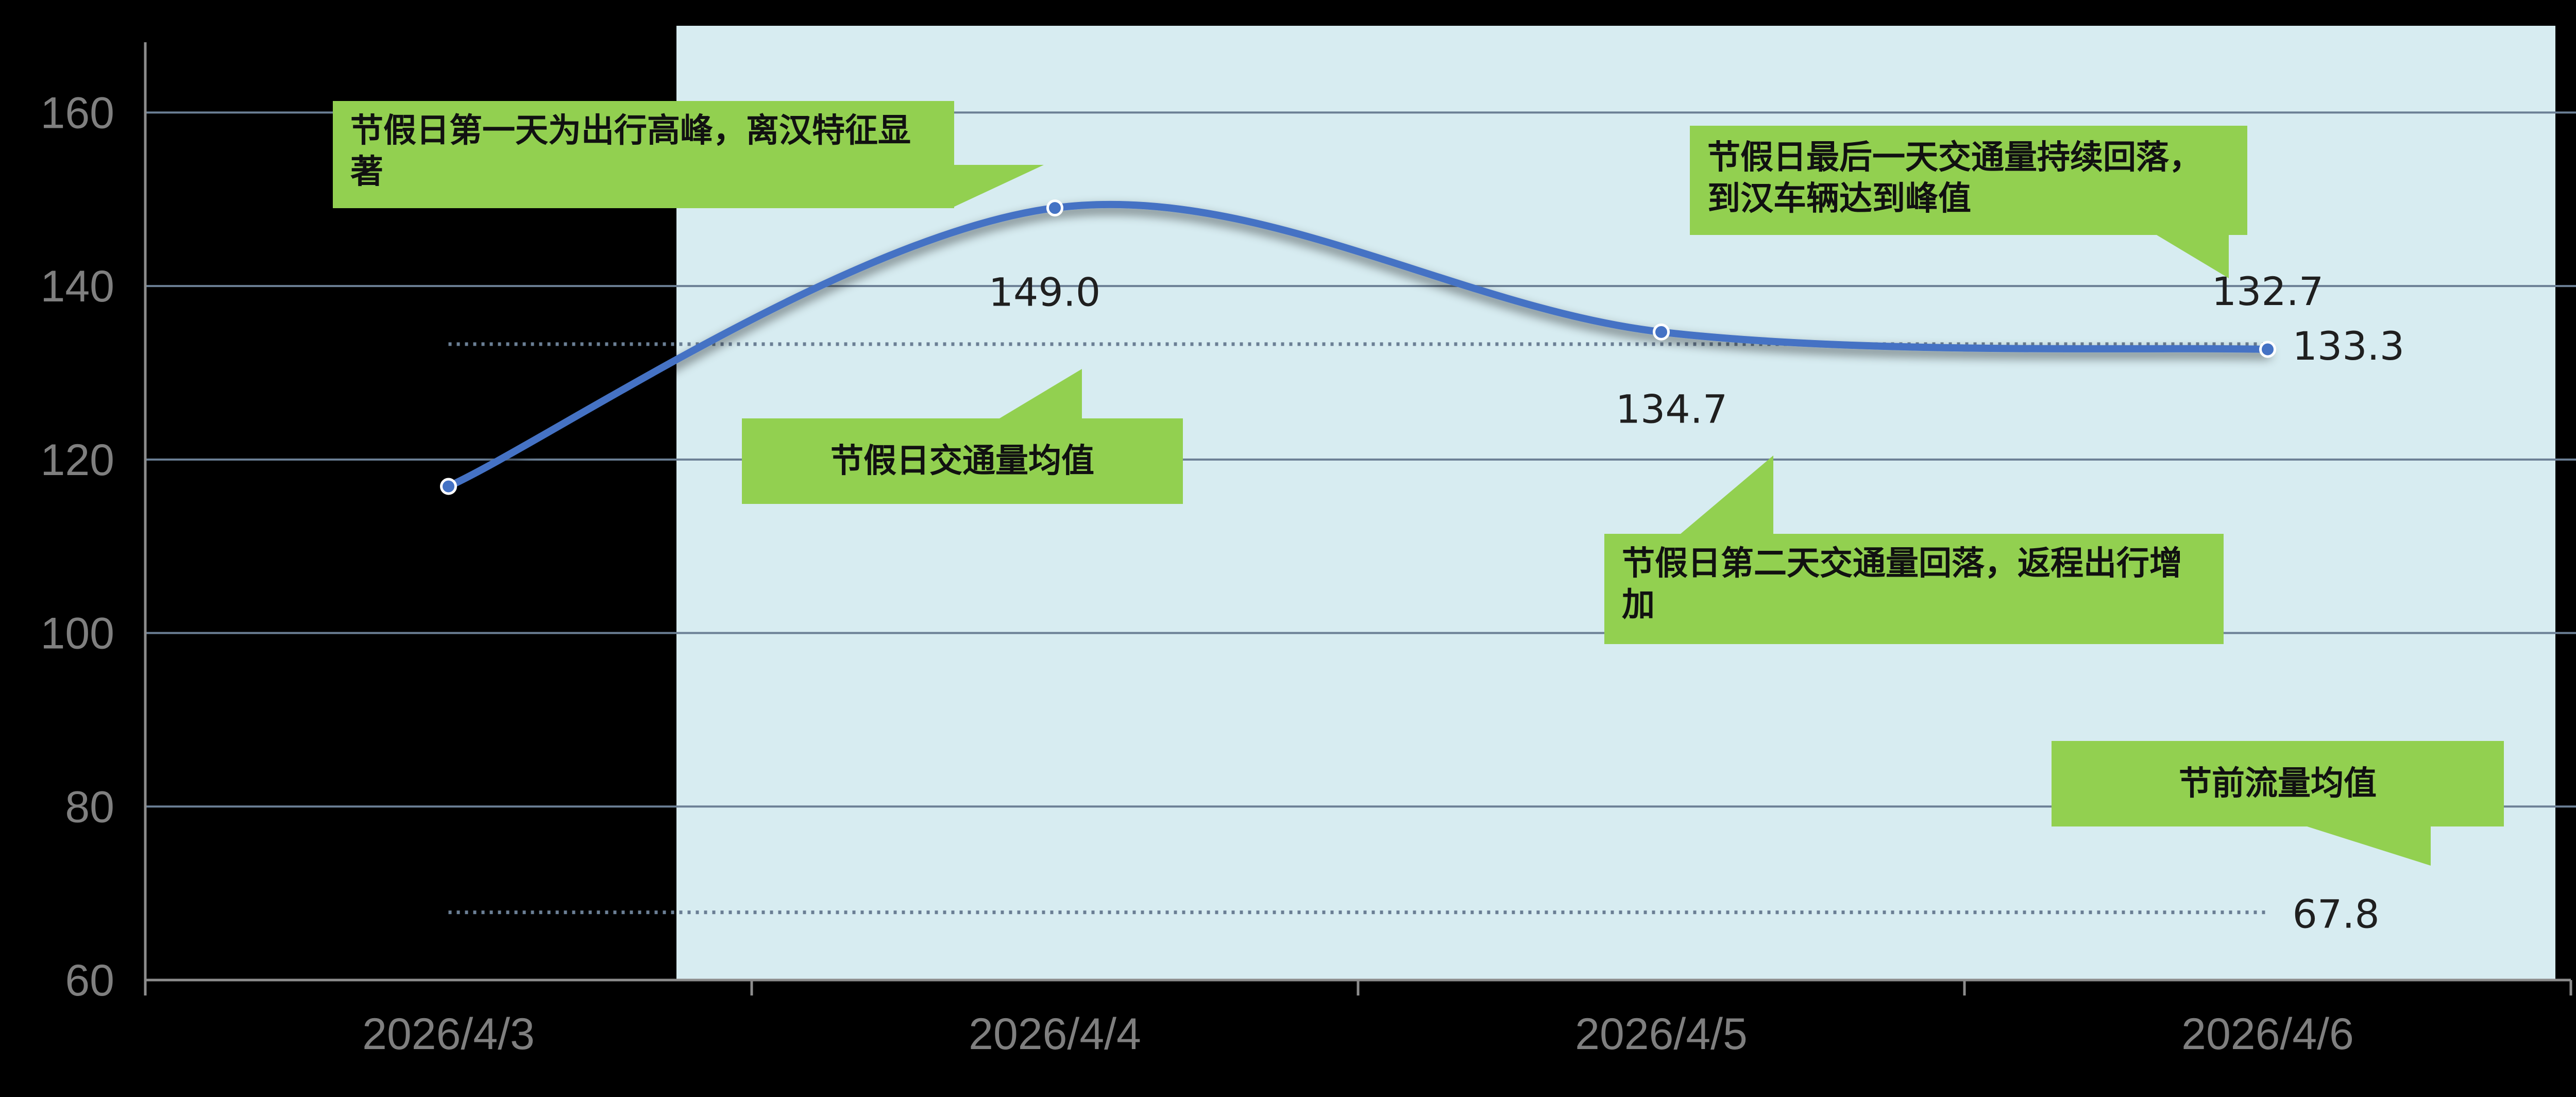 The height and width of the screenshot is (1097, 2576). Describe the element at coordinates (2278, 784) in the screenshot. I see `annotation-text: 节前流量均值` at that location.